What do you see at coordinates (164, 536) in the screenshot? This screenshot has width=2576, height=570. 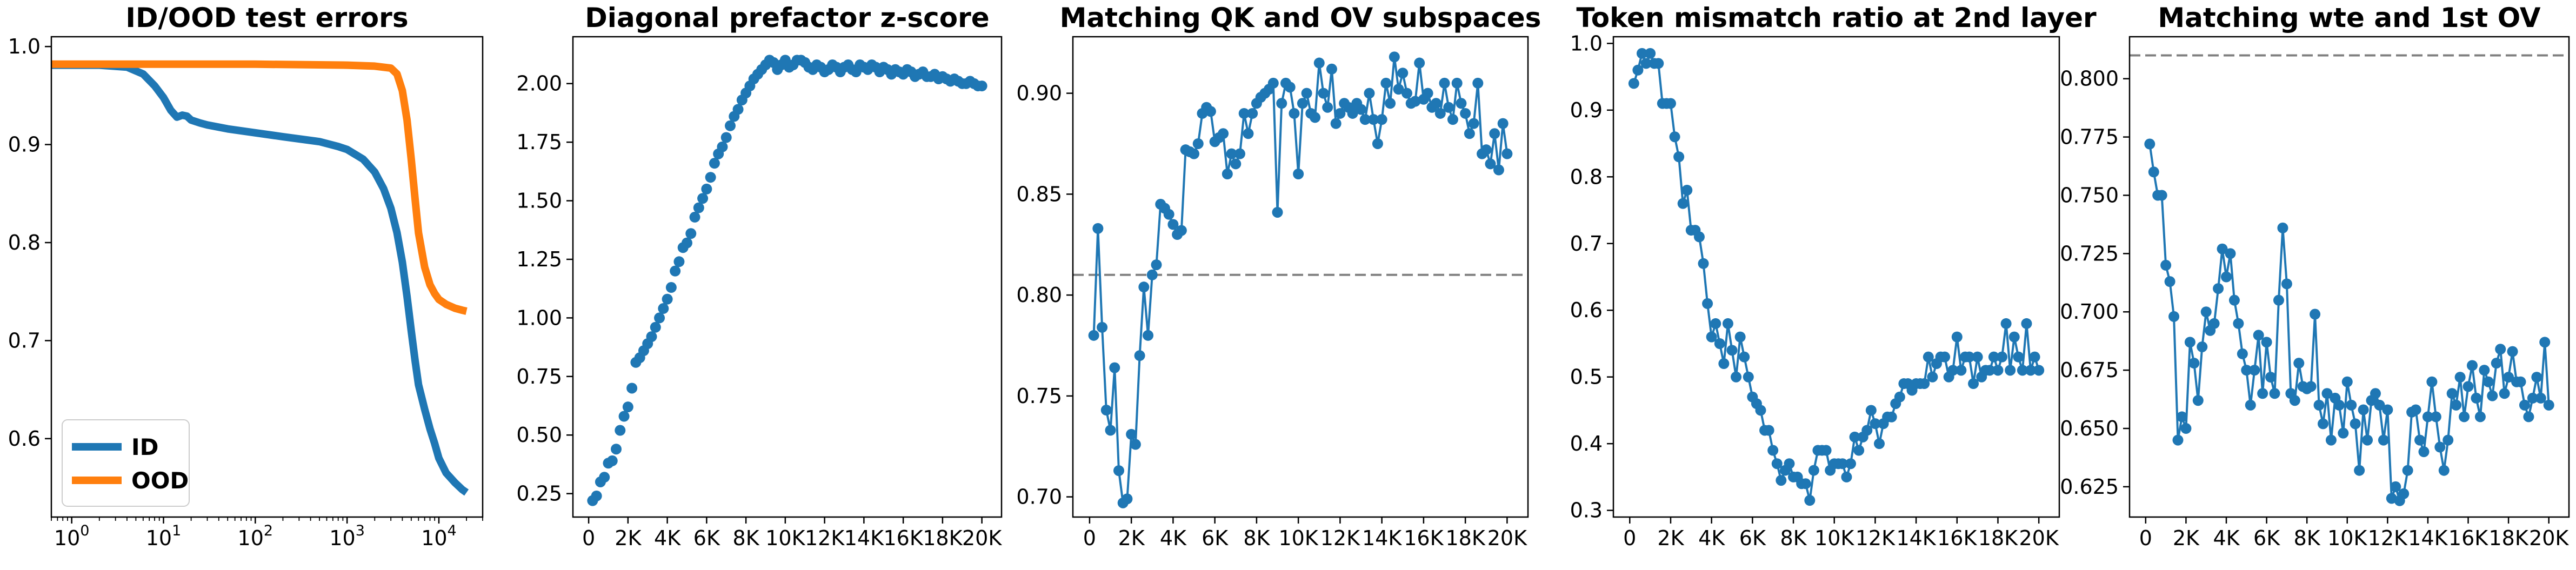 I see `x-tick-label: 10¹` at bounding box center [164, 536].